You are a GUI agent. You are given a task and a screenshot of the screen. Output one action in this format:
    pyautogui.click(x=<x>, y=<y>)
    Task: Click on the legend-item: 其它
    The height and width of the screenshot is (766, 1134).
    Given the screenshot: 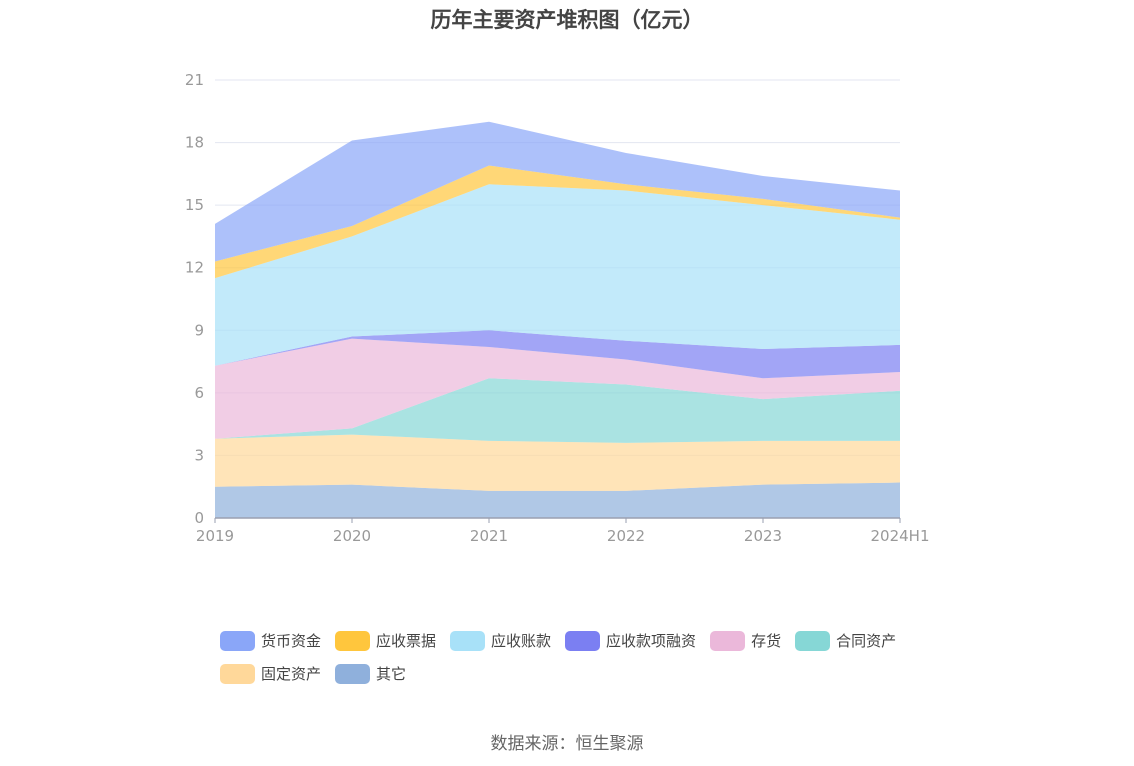 What is the action you would take?
    pyautogui.click(x=370, y=673)
    